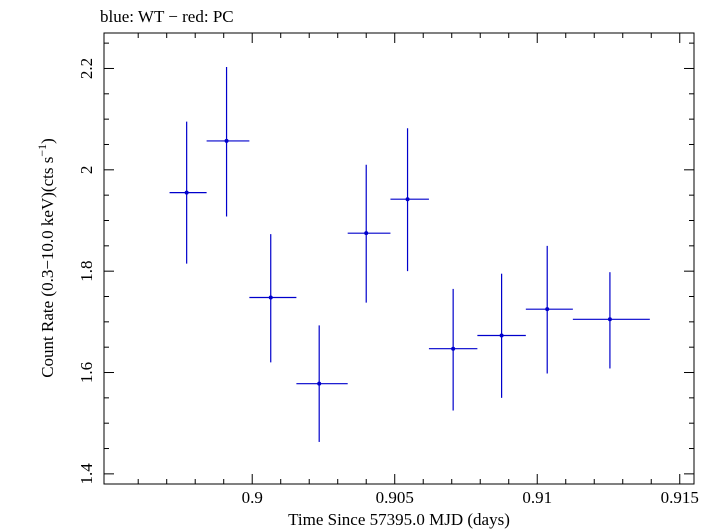 The image size is (728, 532). I want to click on y-tick-label: 1.6, so click(86, 372).